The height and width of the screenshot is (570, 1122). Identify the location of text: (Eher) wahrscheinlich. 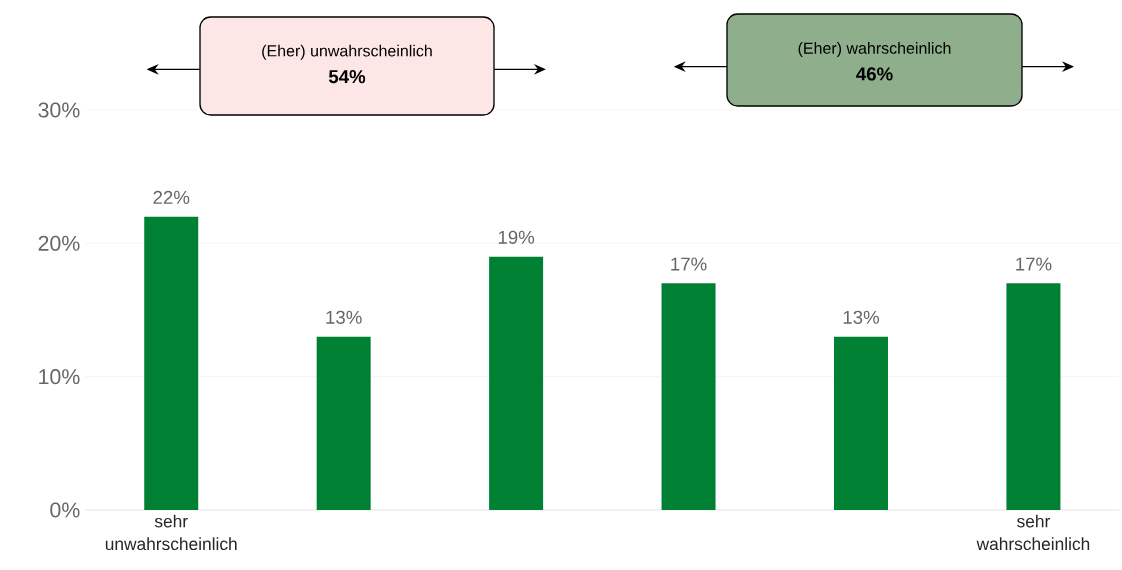
(874, 49).